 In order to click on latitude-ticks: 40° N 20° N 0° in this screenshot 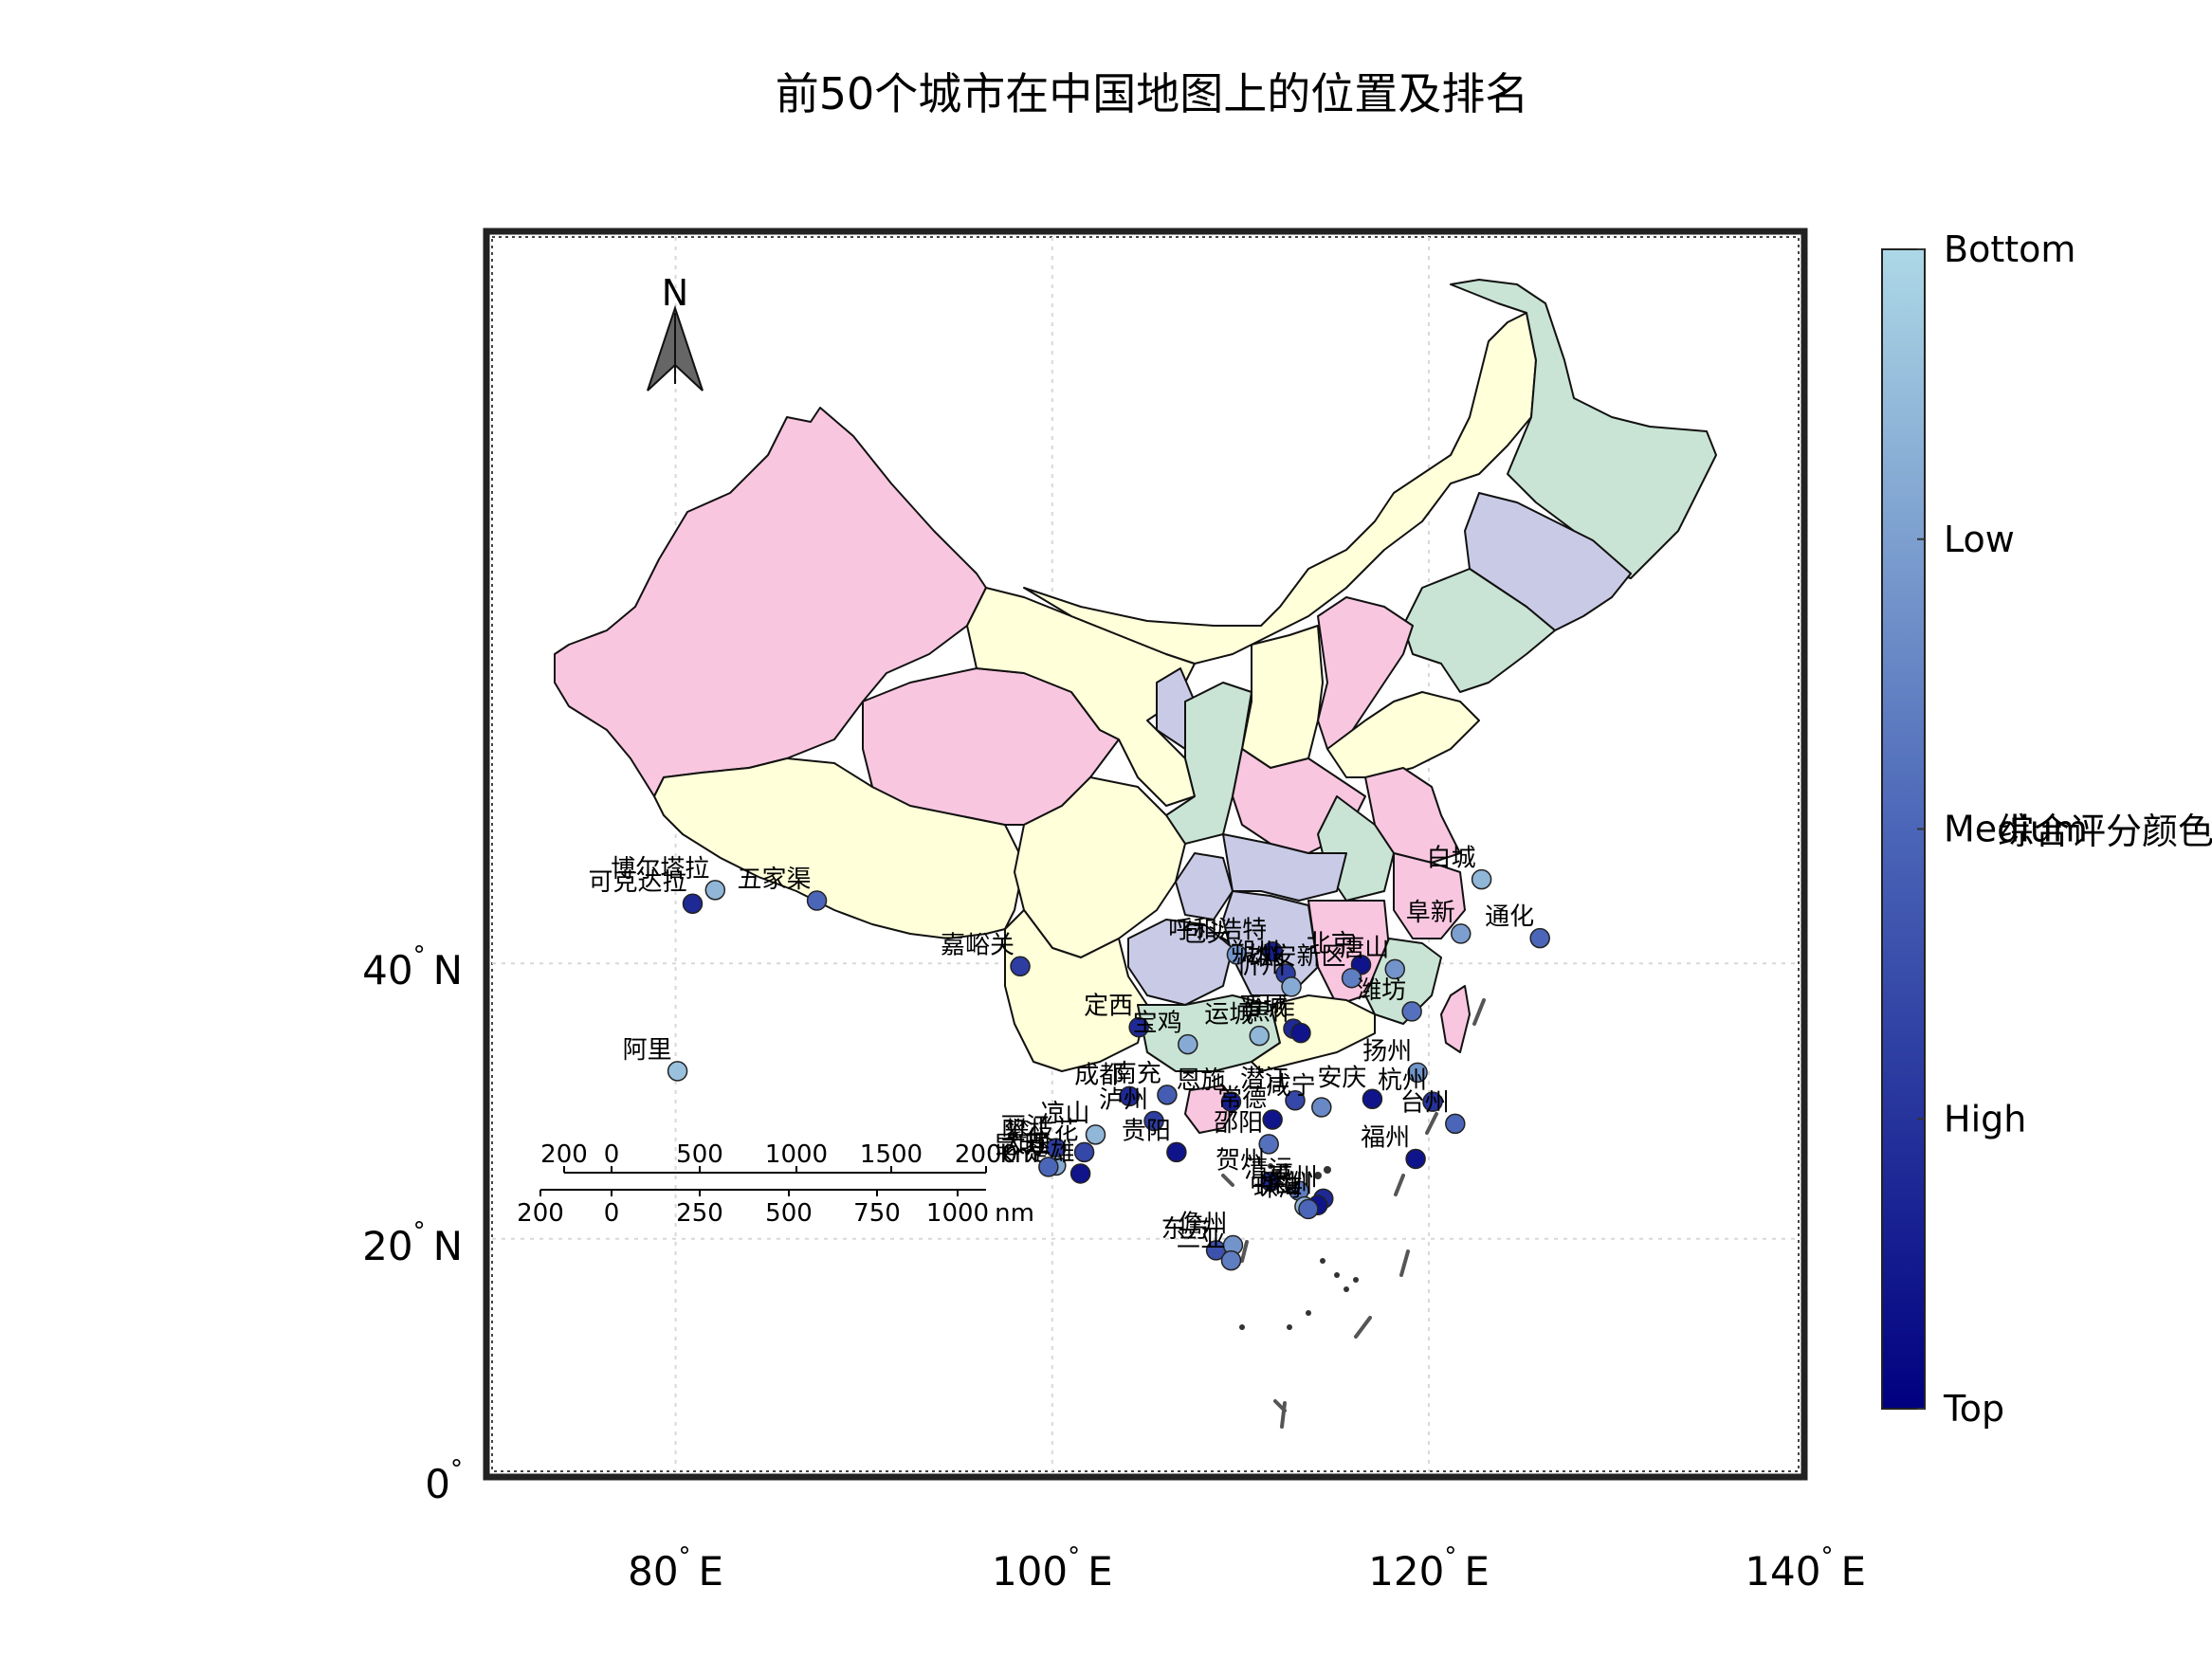, I will do `click(412, 1224)`.